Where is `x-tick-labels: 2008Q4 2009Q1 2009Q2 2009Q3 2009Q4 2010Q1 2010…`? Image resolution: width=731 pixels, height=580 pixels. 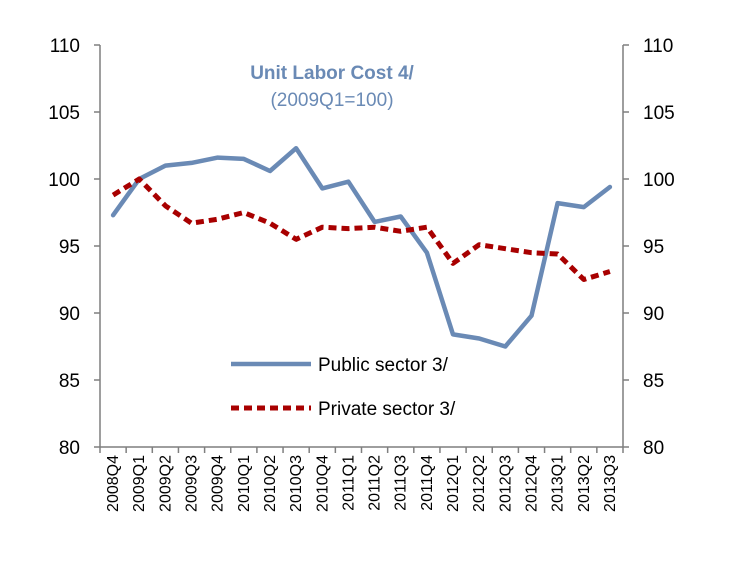
x-tick-labels: 2008Q4 2009Q1 2009Q2 2009Q3 2009Q4 2010Q1 2010… is located at coordinates (362, 483).